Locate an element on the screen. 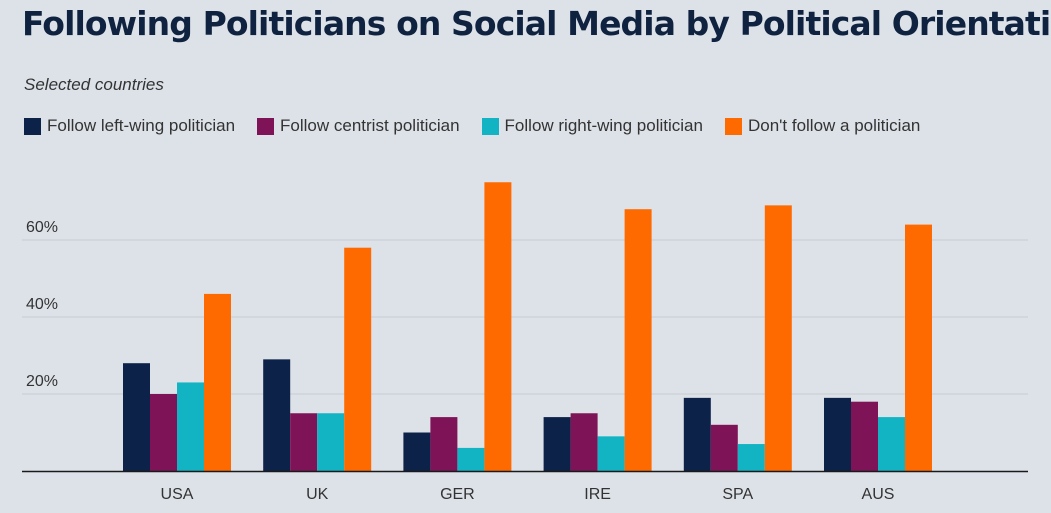 The height and width of the screenshot is (513, 1051). legend-label: Don't follow a politician is located at coordinates (834, 125).